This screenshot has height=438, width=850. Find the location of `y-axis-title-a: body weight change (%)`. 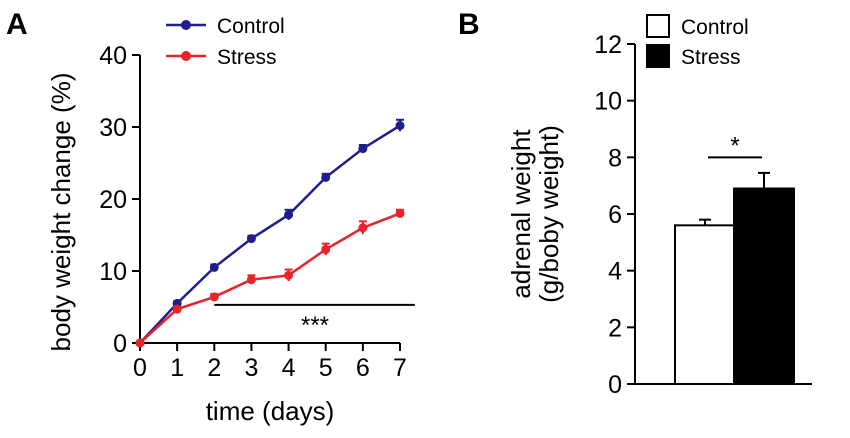

y-axis-title-a: body weight change (%) is located at coordinates (61, 212).